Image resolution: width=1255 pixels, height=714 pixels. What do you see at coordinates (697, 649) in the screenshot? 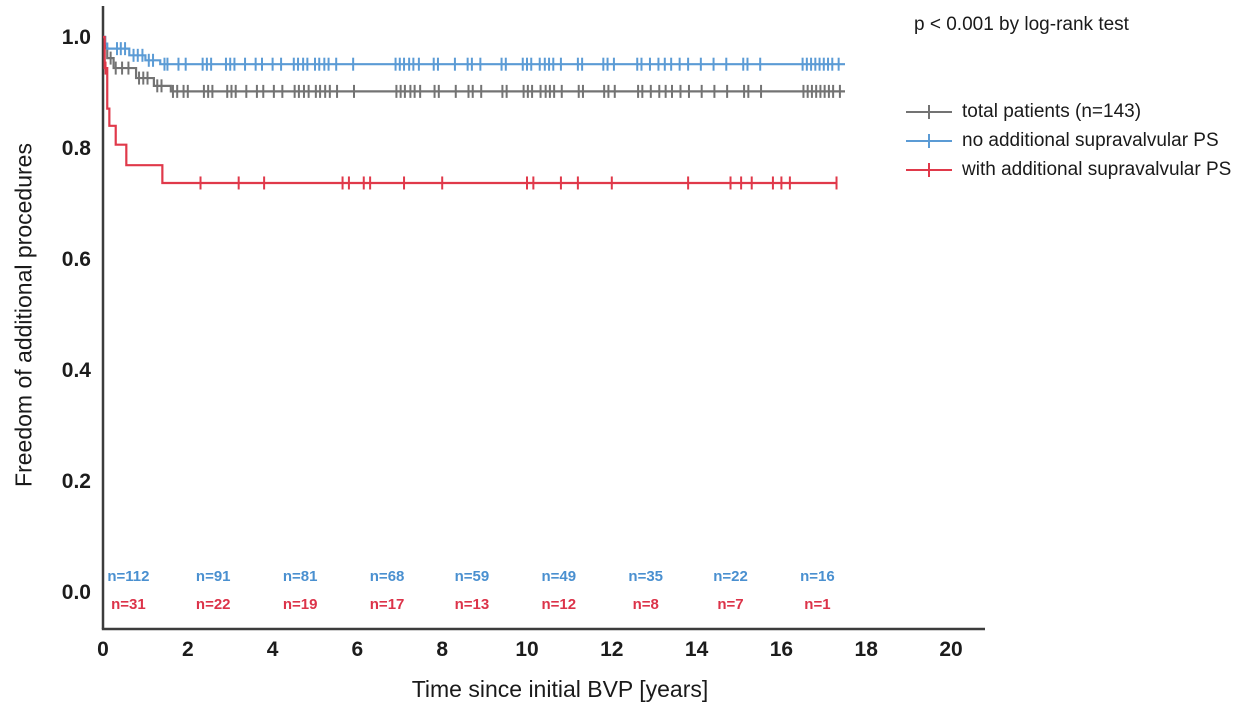
I see `x-tick-label: 14` at bounding box center [697, 649].